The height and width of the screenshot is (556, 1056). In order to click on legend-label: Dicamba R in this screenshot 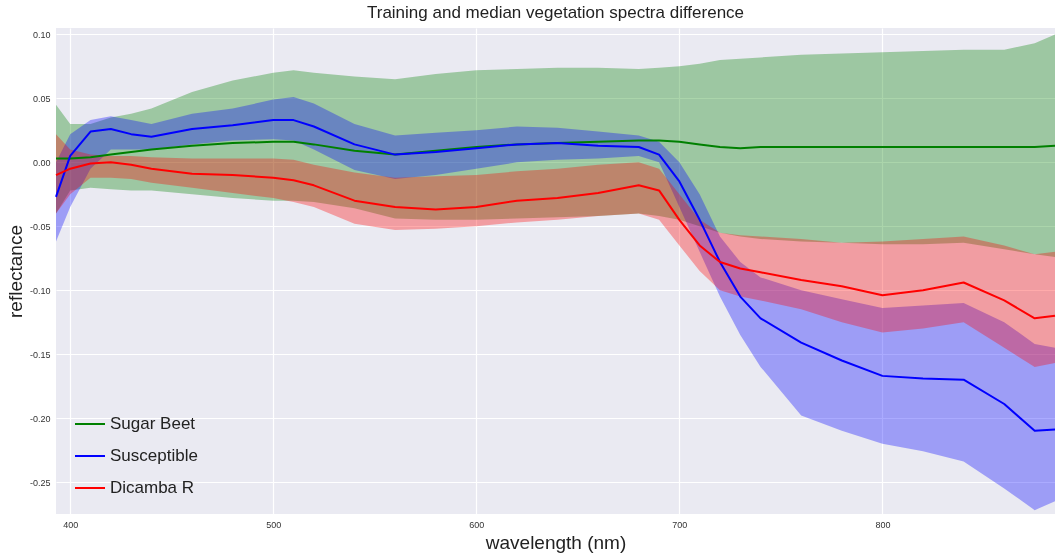, I will do `click(152, 487)`.